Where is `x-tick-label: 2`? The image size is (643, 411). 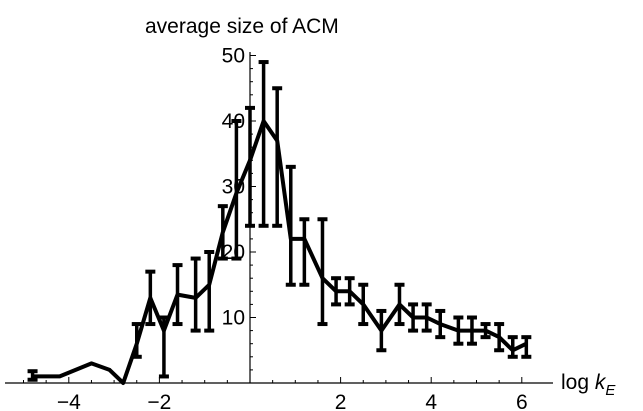
x-tick-label: 2 is located at coordinates (341, 401).